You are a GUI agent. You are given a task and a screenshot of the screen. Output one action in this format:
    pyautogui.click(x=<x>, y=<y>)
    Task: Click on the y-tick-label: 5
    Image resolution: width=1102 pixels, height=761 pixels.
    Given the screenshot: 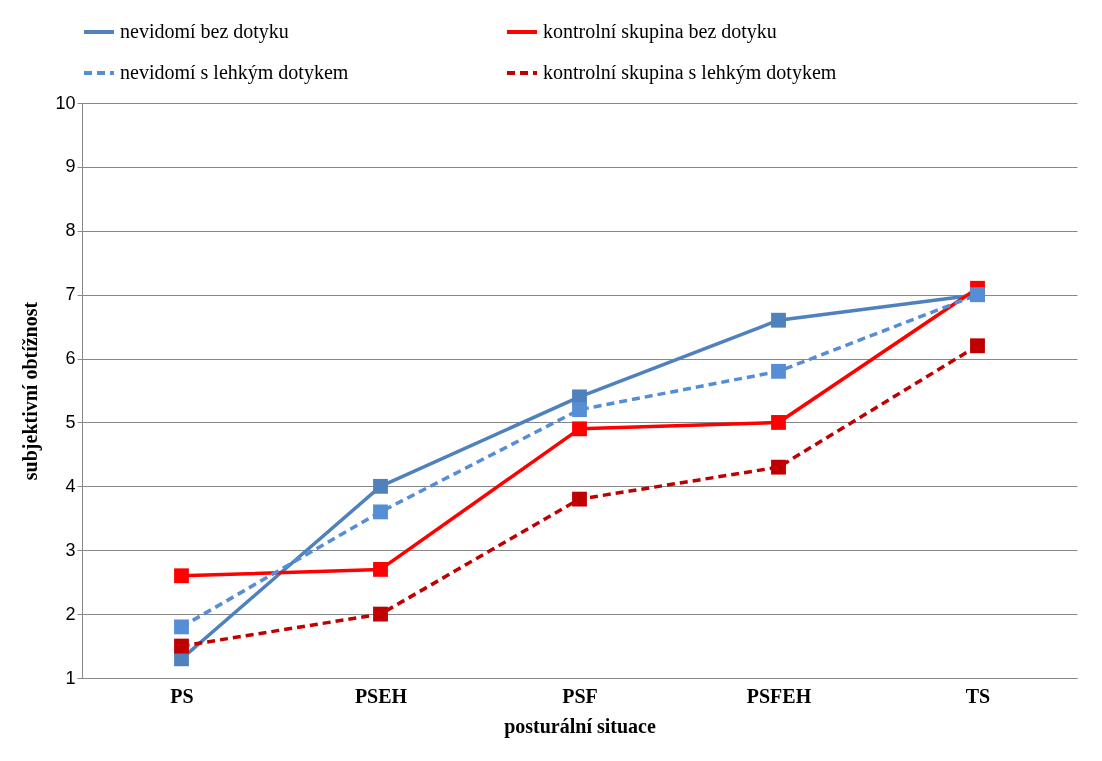 What is the action you would take?
    pyautogui.click(x=70, y=421)
    